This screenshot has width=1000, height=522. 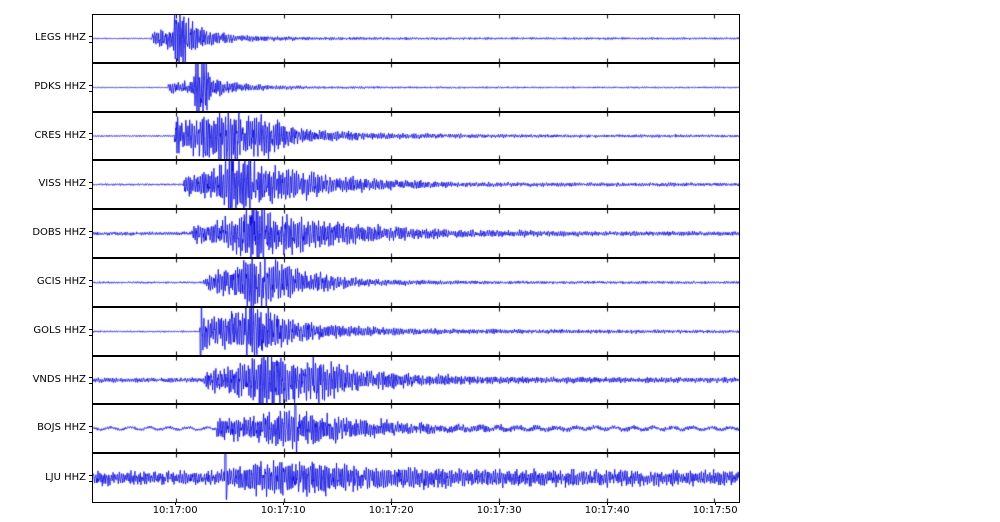 What do you see at coordinates (60, 86) in the screenshot?
I see `station-label-pdks: PDKS HHZ` at bounding box center [60, 86].